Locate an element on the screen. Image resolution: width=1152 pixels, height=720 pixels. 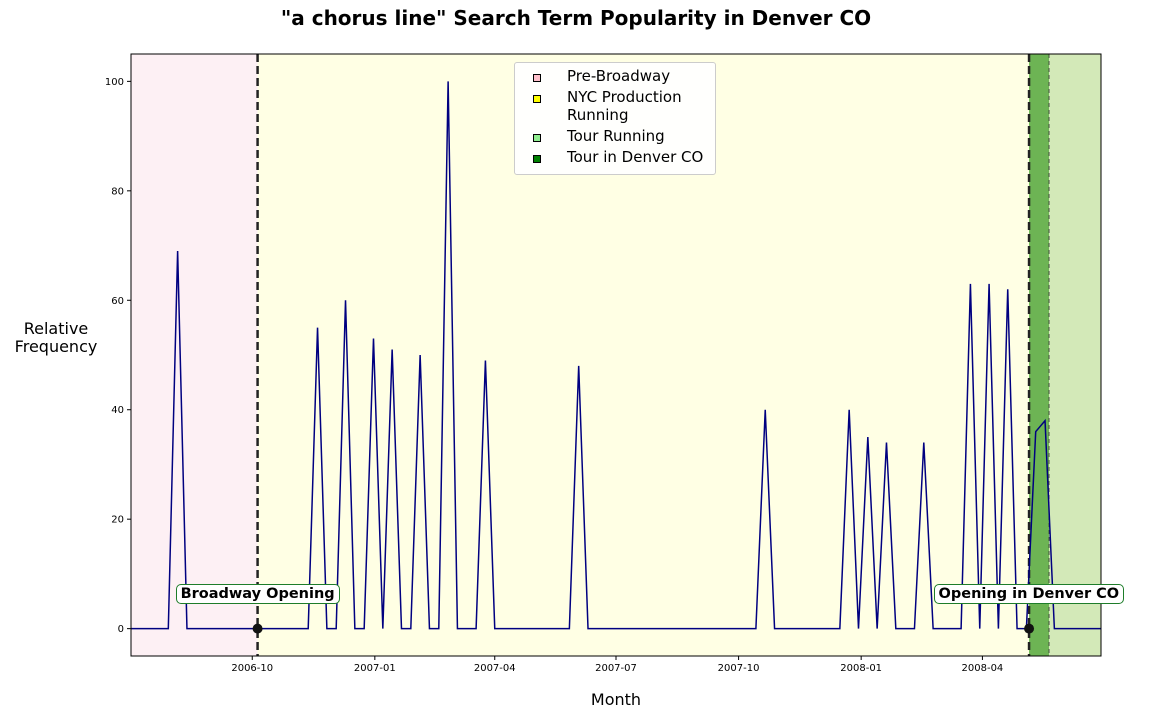
y-tick-label: 40 is located at coordinates (117, 410).